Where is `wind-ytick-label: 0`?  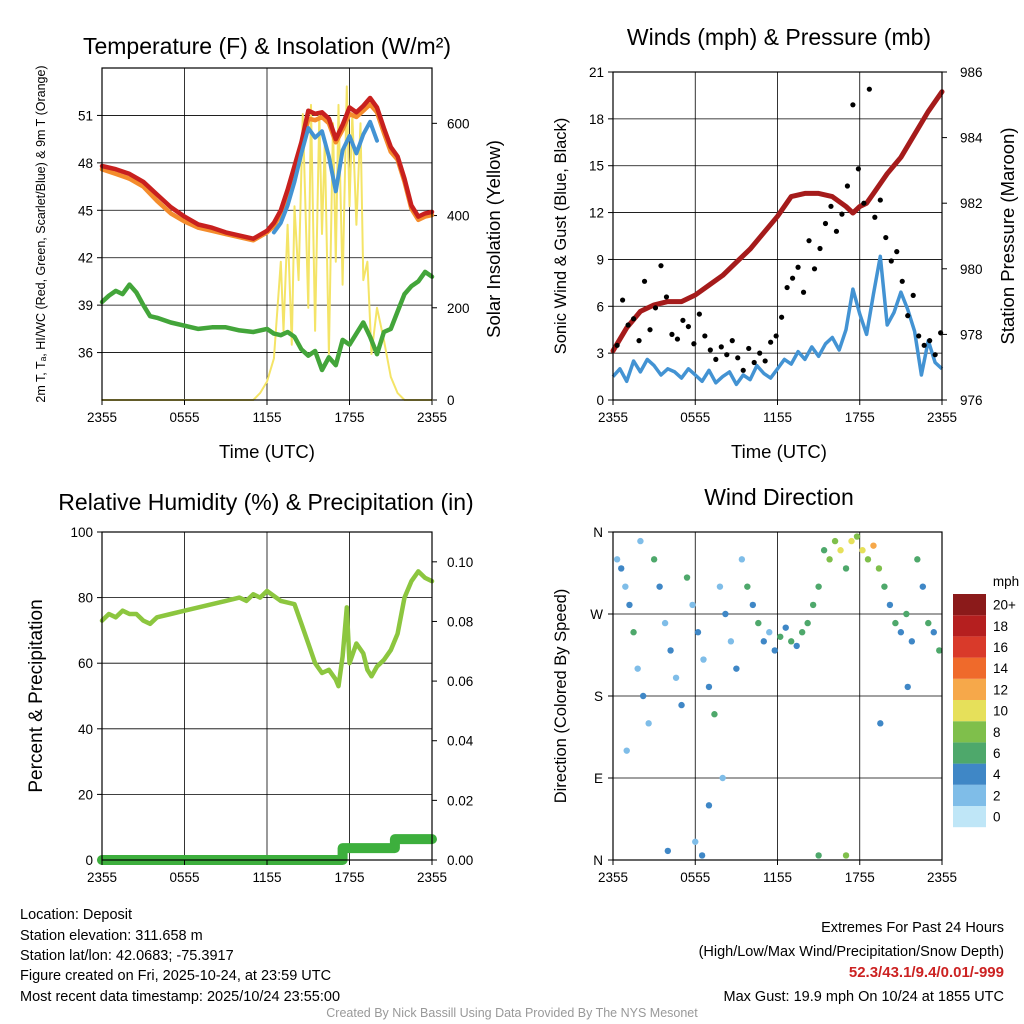
wind-ytick-label: 0 is located at coordinates (600, 400).